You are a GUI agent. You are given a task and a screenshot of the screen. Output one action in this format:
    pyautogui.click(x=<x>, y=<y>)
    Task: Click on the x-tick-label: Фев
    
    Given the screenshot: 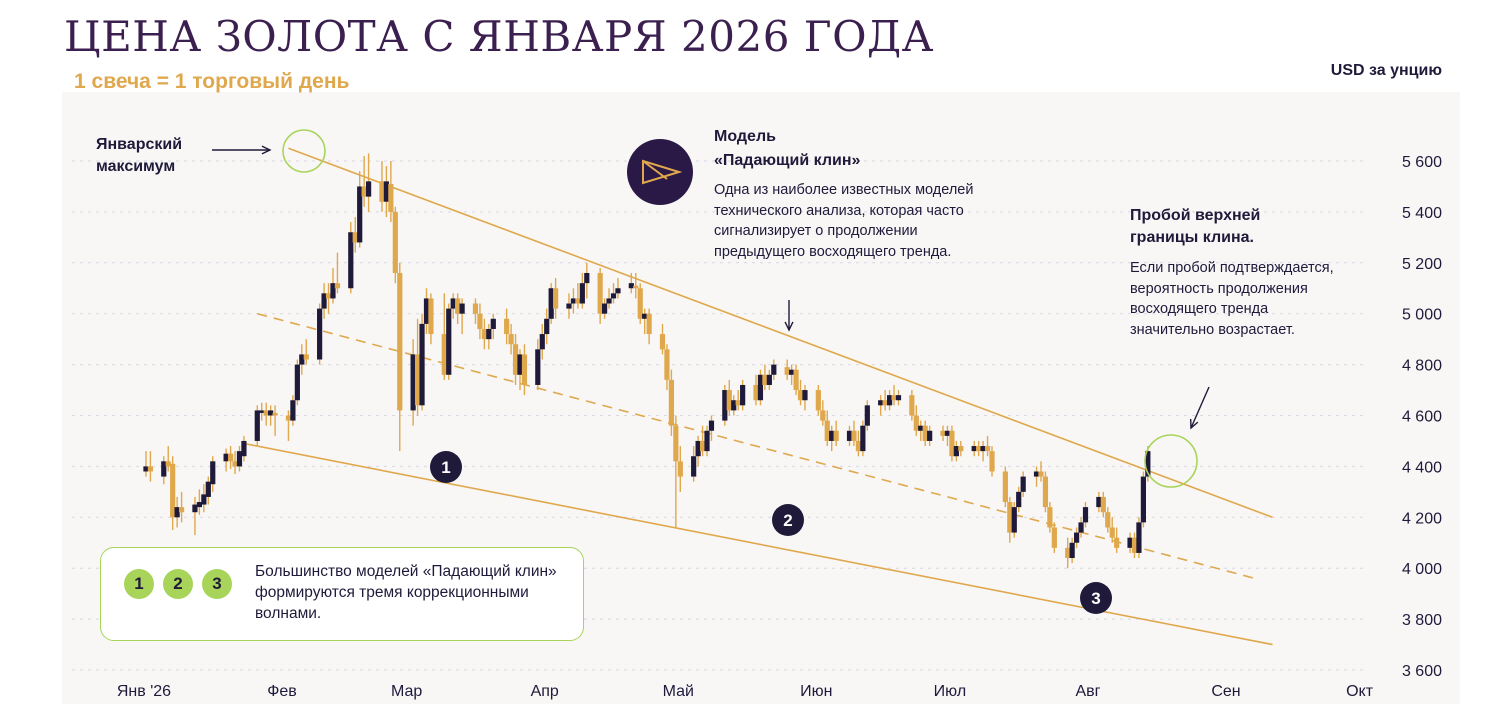 What is the action you would take?
    pyautogui.click(x=282, y=691)
    